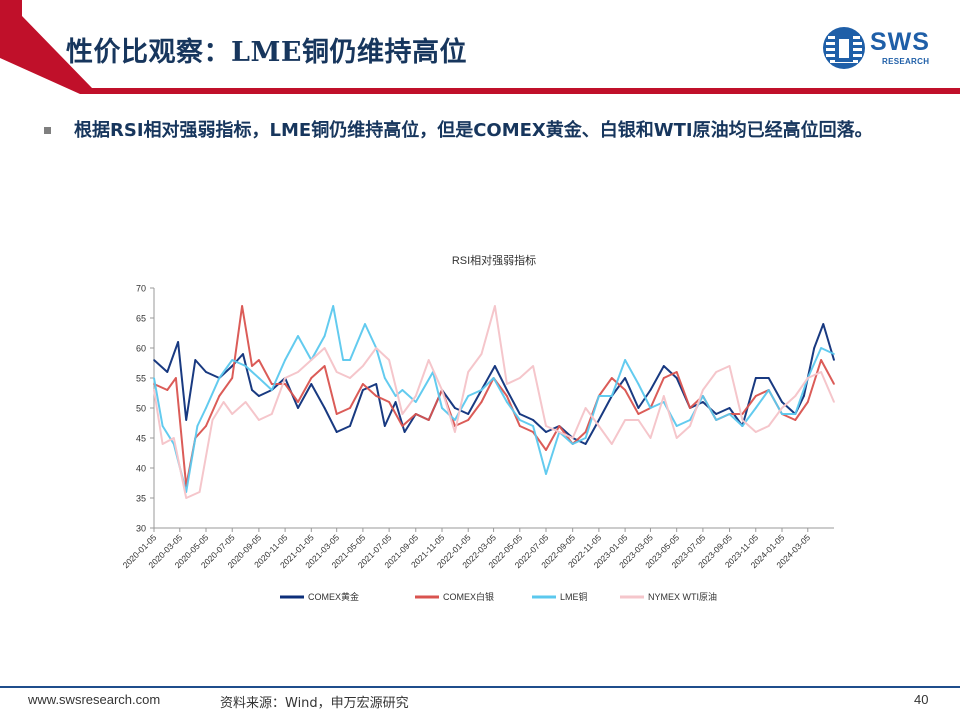  Describe the element at coordinates (494, 384) in the screenshot. I see `series-line` at that location.